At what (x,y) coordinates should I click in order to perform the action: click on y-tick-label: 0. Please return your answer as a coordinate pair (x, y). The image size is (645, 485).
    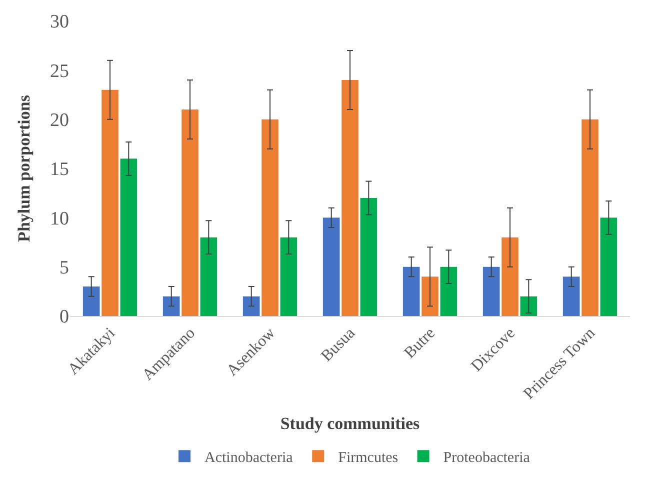
    Looking at the image, I should click on (64, 317).